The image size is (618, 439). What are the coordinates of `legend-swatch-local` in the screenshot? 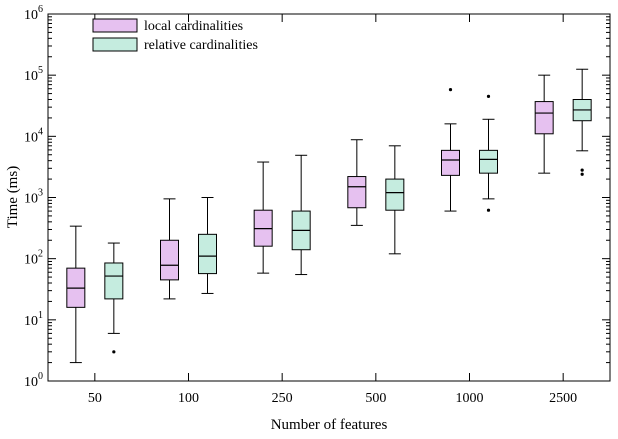 It's located at (115, 25).